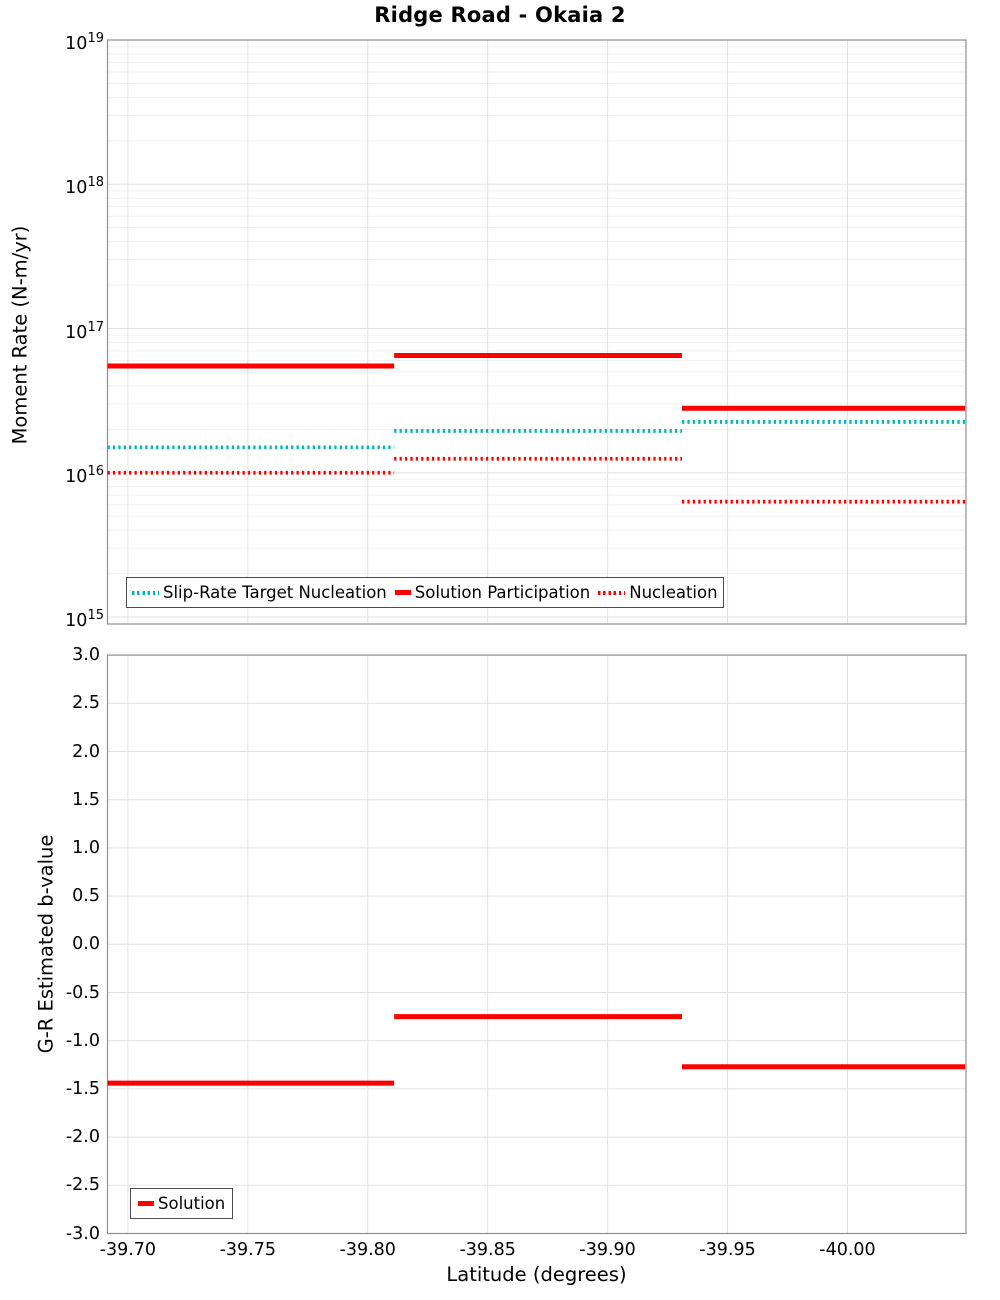  I want to click on x-tick-label: -39.85, so click(487, 1250).